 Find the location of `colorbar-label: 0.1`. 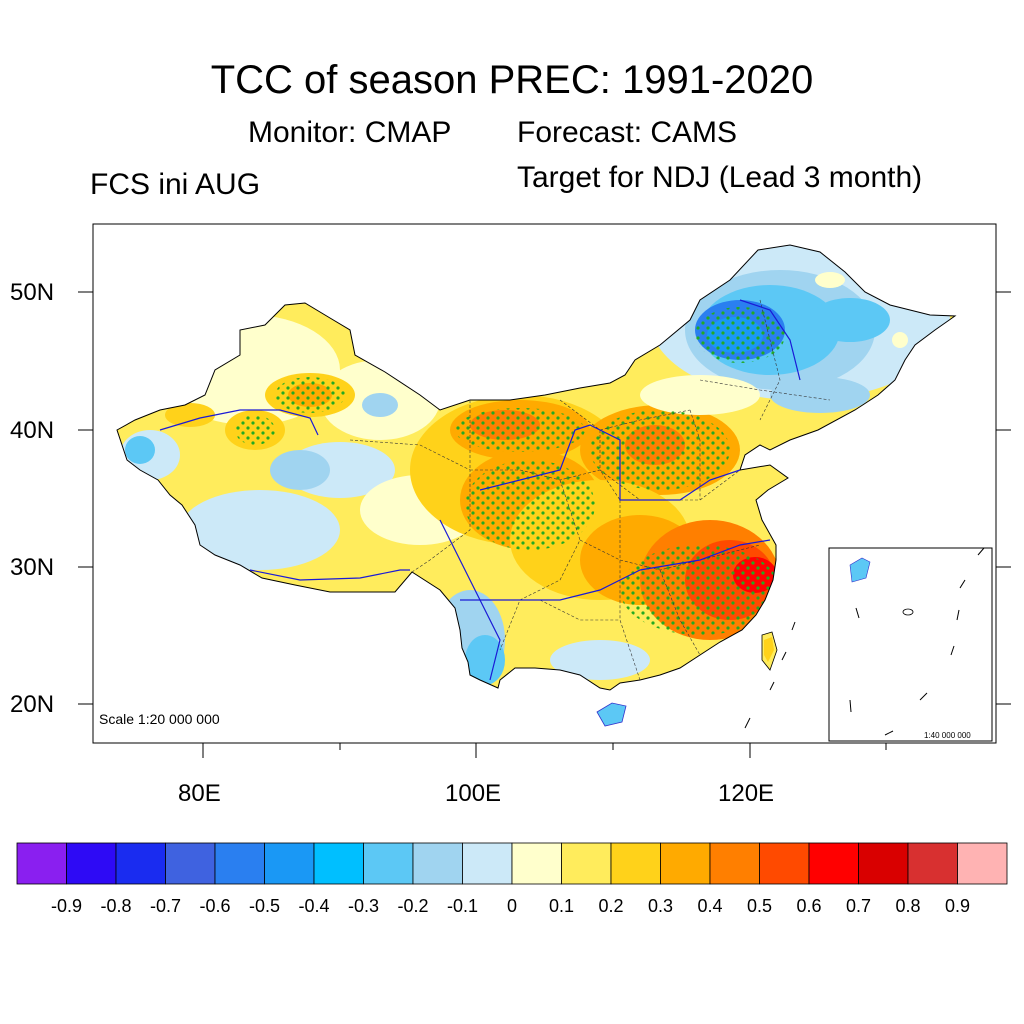

colorbar-label: 0.1 is located at coordinates (561, 906).